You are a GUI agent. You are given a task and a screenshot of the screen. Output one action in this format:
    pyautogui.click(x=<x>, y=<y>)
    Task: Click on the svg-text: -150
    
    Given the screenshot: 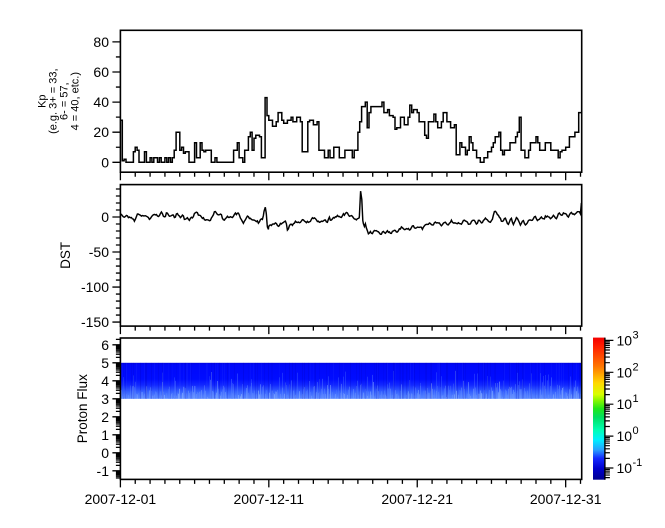 What is the action you would take?
    pyautogui.click(x=95, y=322)
    